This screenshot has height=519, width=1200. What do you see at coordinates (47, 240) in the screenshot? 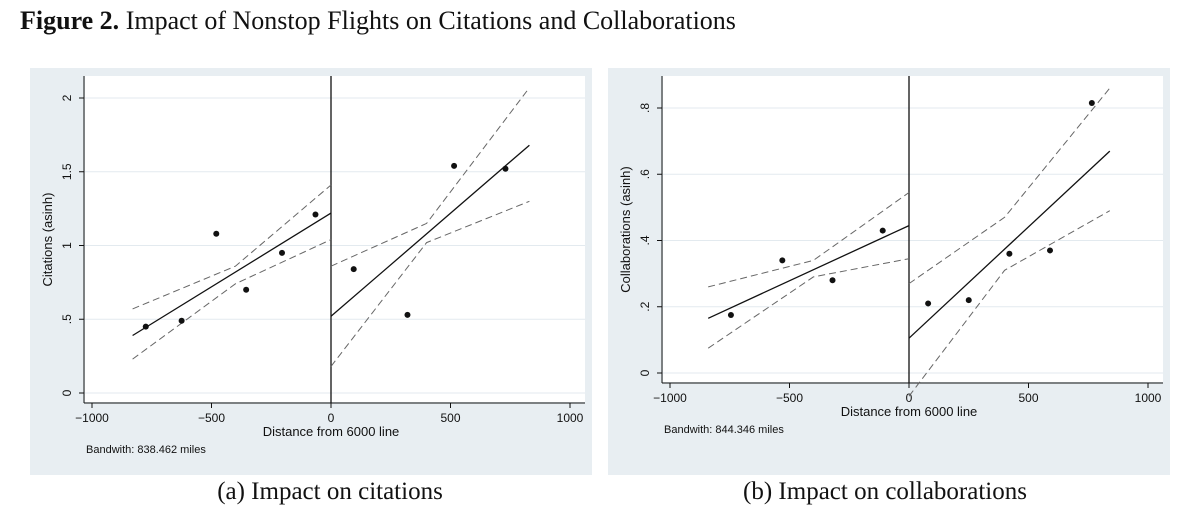
I see `y-axis-label: Citations (asinh)` at bounding box center [47, 240].